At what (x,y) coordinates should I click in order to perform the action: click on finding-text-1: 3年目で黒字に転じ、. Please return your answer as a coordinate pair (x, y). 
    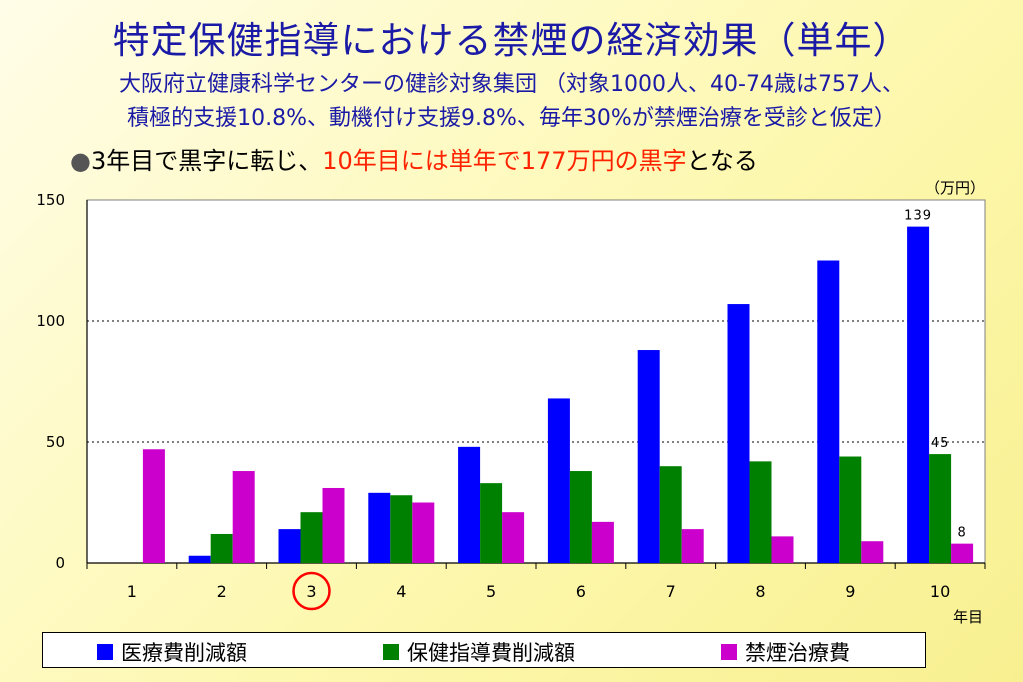
    Looking at the image, I should click on (206, 161).